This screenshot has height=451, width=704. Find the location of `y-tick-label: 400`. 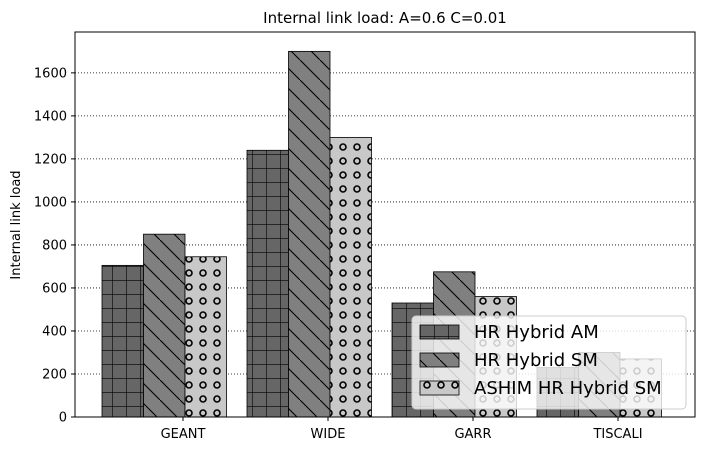

y-tick-label: 400 is located at coordinates (54, 331).